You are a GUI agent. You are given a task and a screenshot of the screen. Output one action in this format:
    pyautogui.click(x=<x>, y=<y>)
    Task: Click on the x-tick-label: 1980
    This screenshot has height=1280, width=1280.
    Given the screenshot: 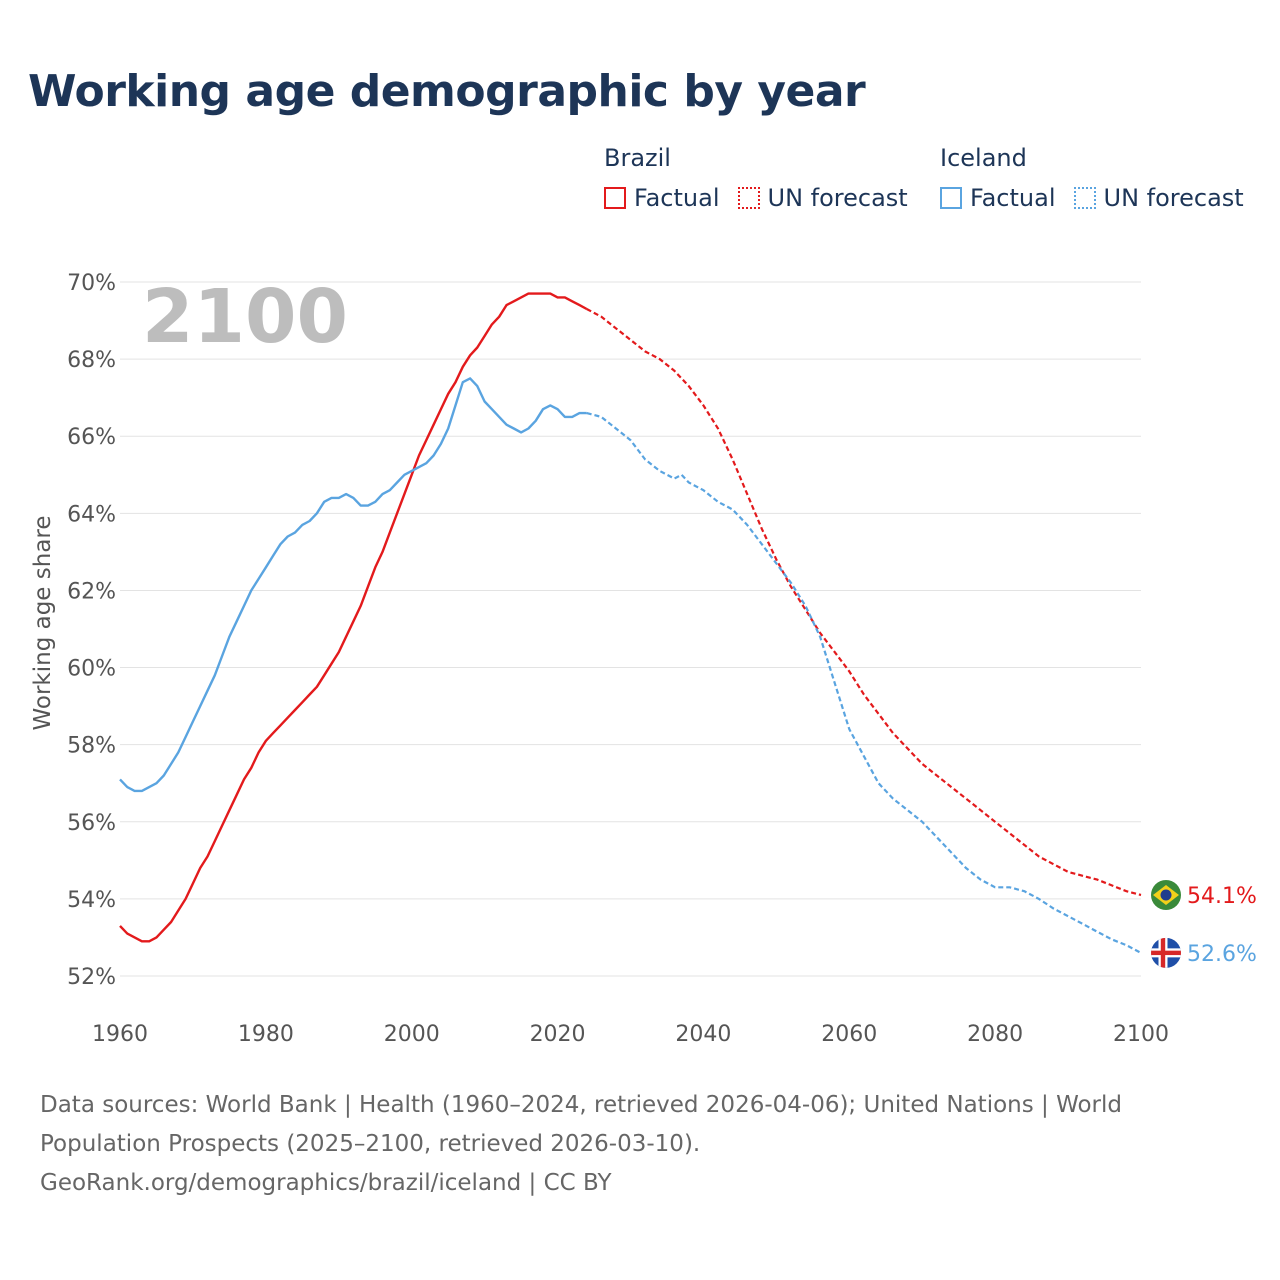 What is the action you would take?
    pyautogui.click(x=266, y=1034)
    